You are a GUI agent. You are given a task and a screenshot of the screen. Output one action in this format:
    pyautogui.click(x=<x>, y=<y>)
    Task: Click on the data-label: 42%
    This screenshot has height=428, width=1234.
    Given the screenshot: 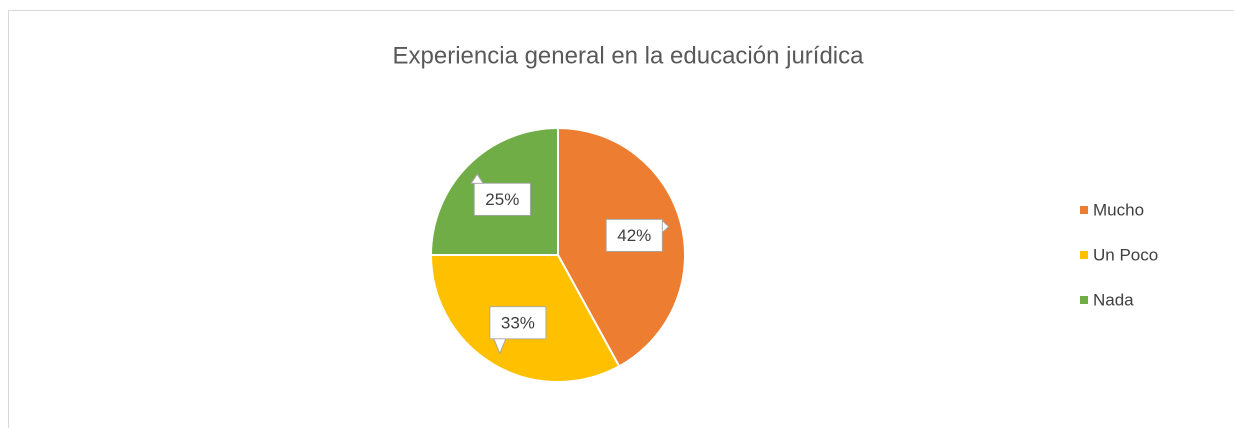 What is the action you would take?
    pyautogui.click(x=634, y=235)
    